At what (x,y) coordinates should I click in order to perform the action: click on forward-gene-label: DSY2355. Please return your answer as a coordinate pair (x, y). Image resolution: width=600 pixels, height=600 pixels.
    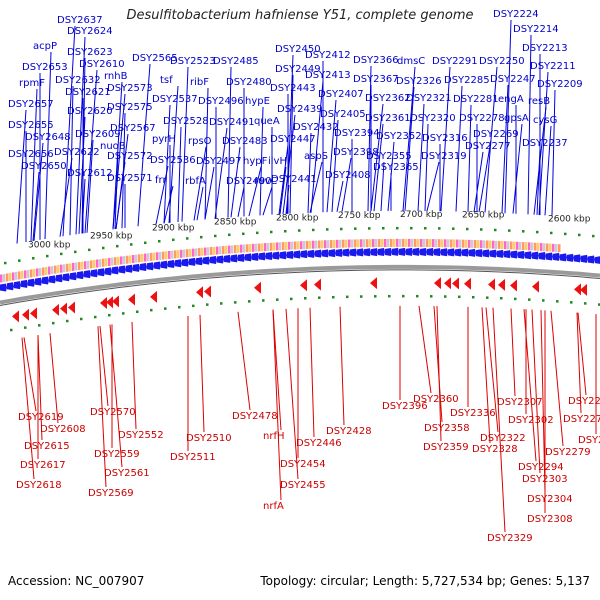
    Looking at the image, I should click on (389, 156).